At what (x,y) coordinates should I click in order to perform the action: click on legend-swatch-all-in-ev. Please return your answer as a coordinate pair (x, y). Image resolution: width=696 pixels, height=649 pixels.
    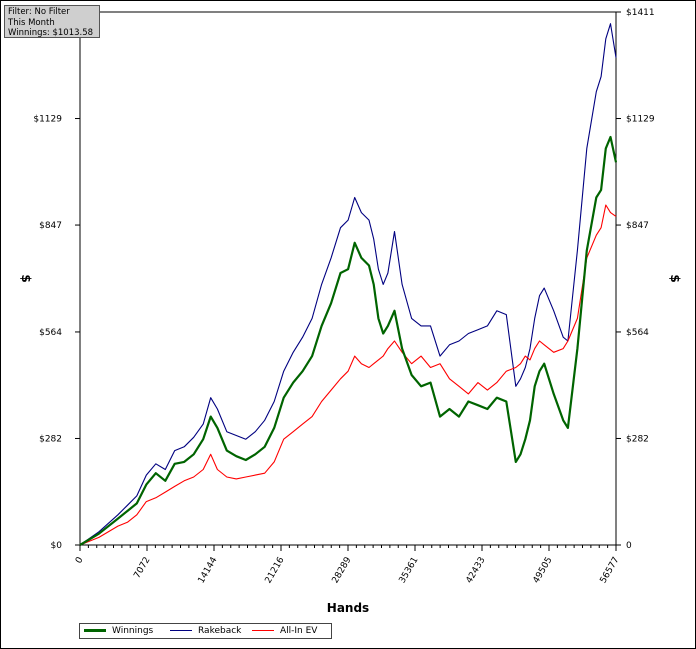
    Looking at the image, I should click on (263, 630).